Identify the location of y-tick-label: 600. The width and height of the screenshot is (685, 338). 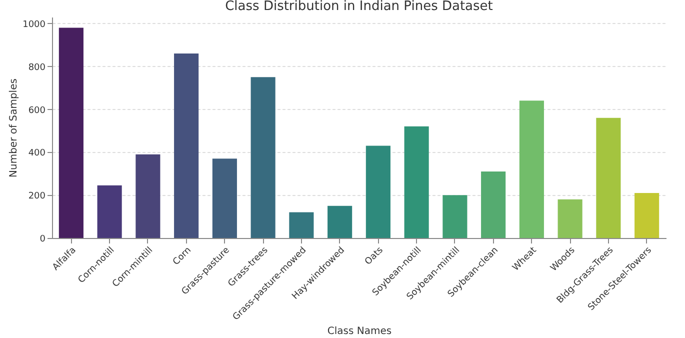
(37, 111).